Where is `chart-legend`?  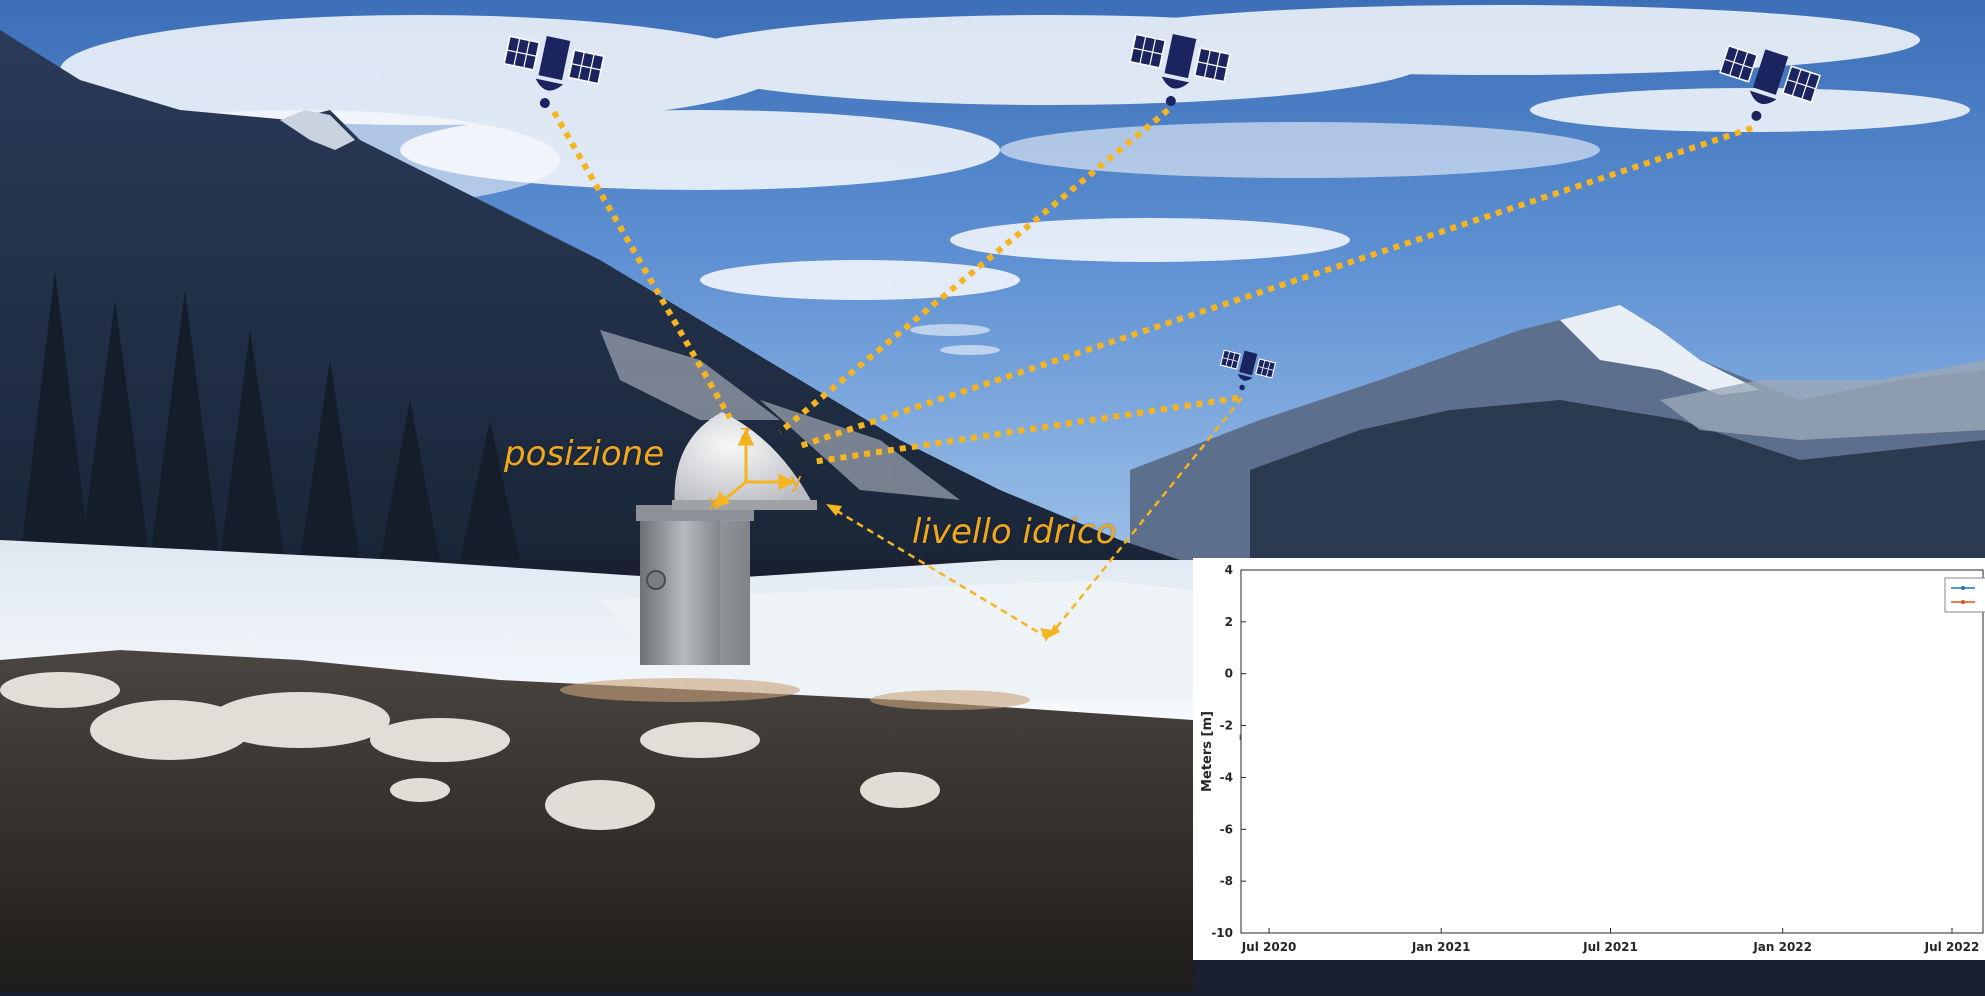
chart-legend is located at coordinates (1964, 595).